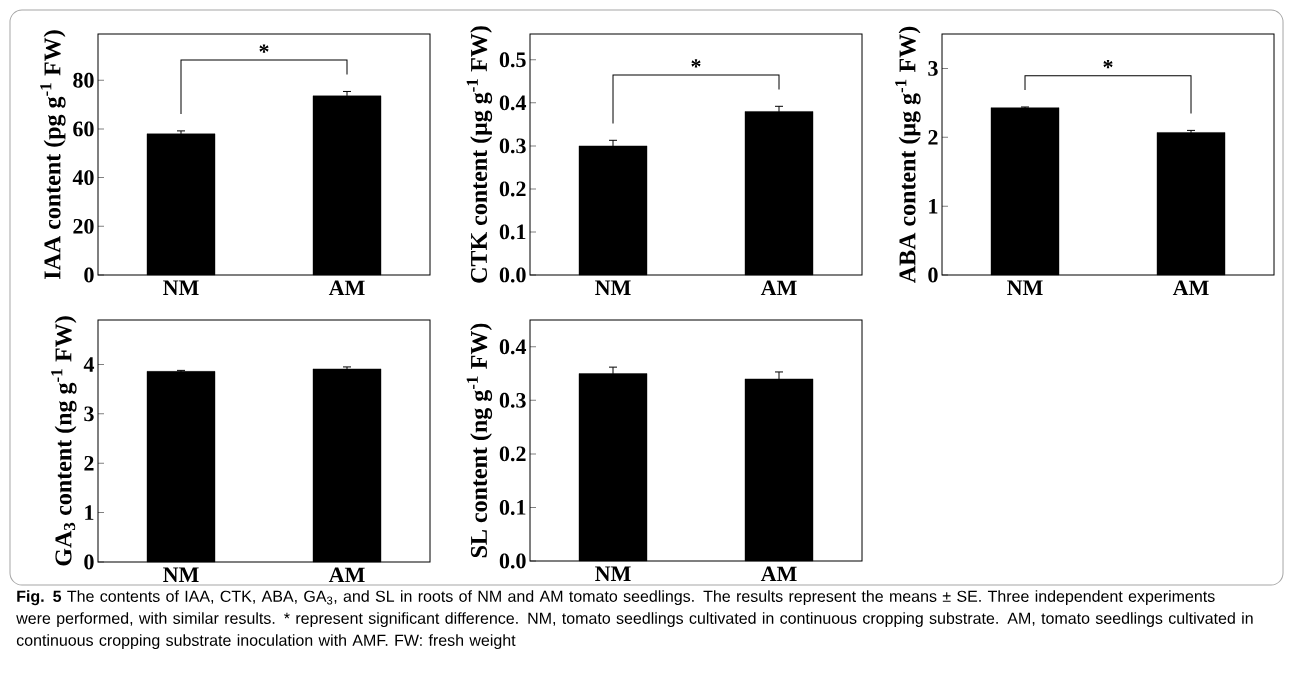  What do you see at coordinates (83, 178) in the screenshot?
I see `y-tick-label: 40` at bounding box center [83, 178].